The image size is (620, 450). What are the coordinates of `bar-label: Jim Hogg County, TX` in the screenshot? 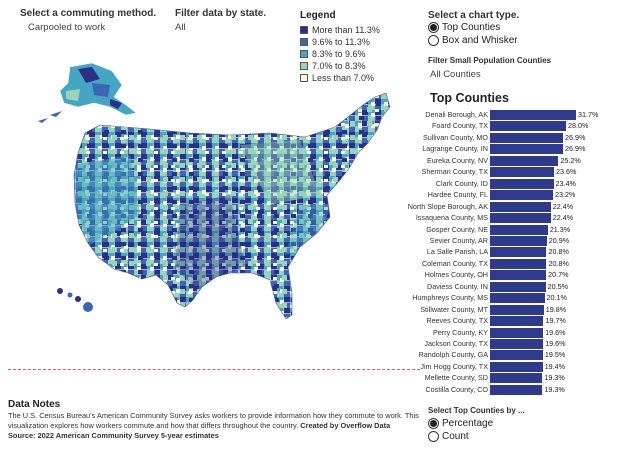 It's located at (454, 366).